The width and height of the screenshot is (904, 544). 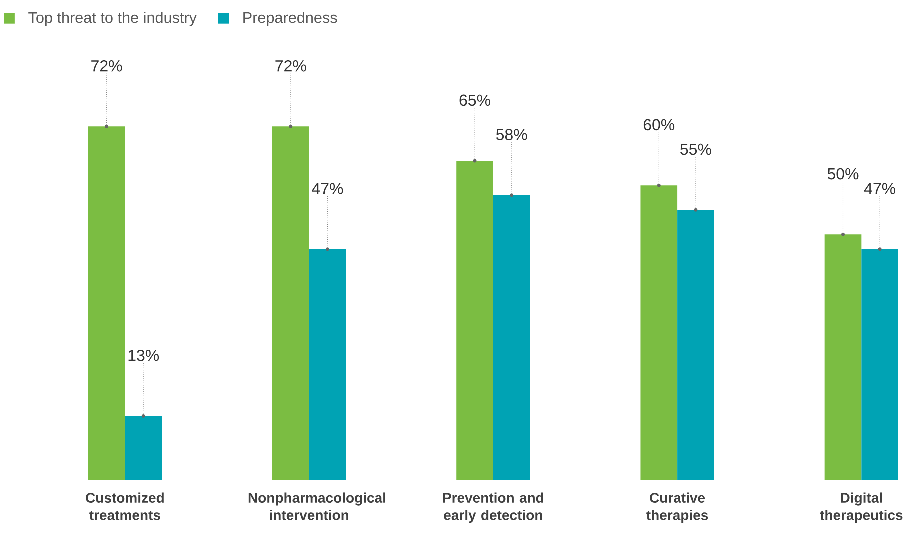 What do you see at coordinates (659, 125) in the screenshot?
I see `data-label: 60%` at bounding box center [659, 125].